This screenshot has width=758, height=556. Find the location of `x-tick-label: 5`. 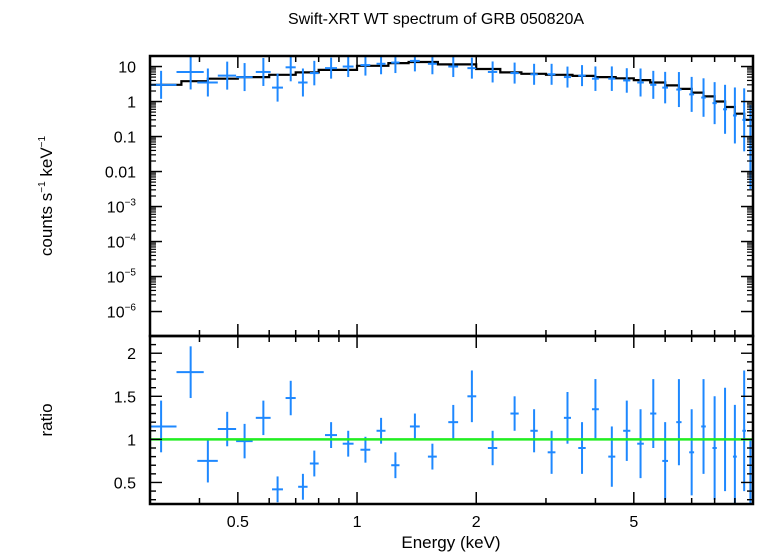

x-tick-label: 5 is located at coordinates (633, 522).